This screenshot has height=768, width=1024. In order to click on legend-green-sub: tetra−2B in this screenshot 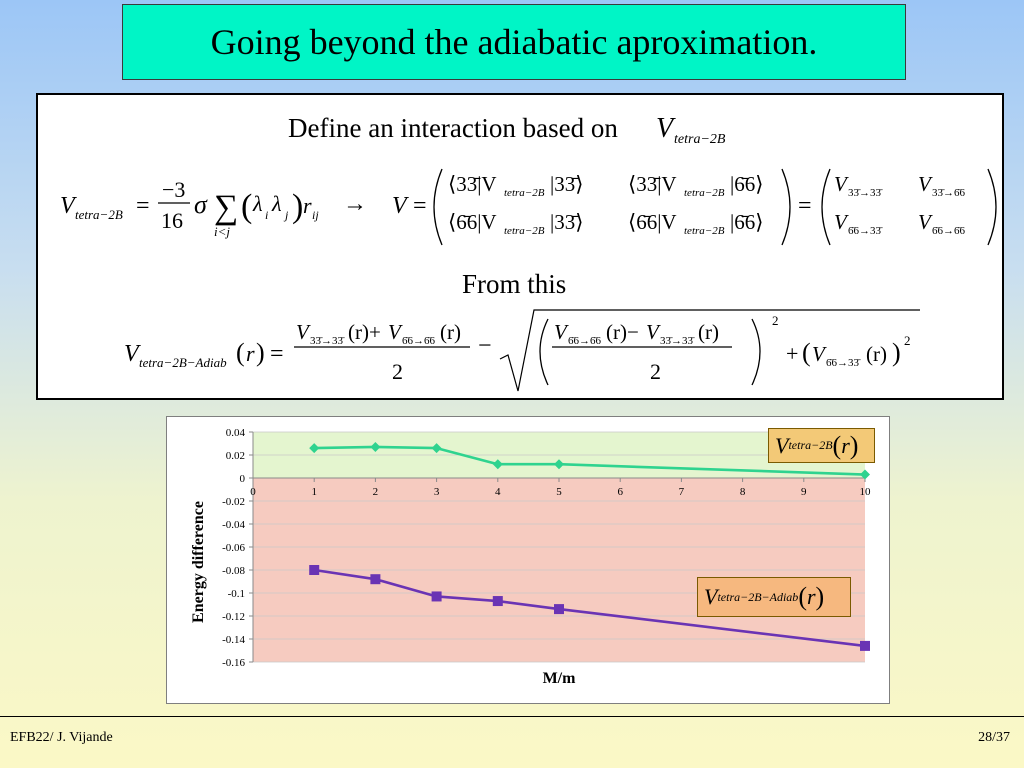, I will do `click(810, 445)`.